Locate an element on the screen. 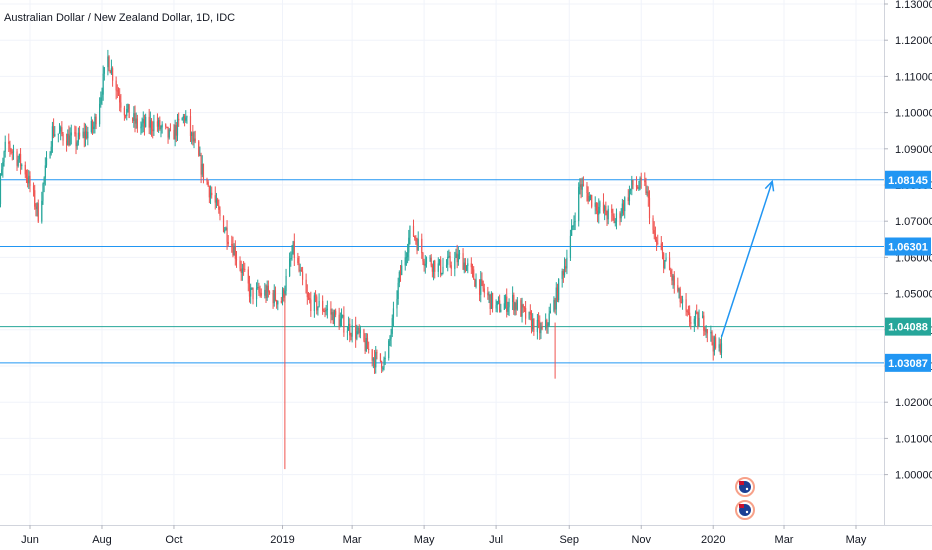  flag-icon-star is located at coordinates (747, 489).